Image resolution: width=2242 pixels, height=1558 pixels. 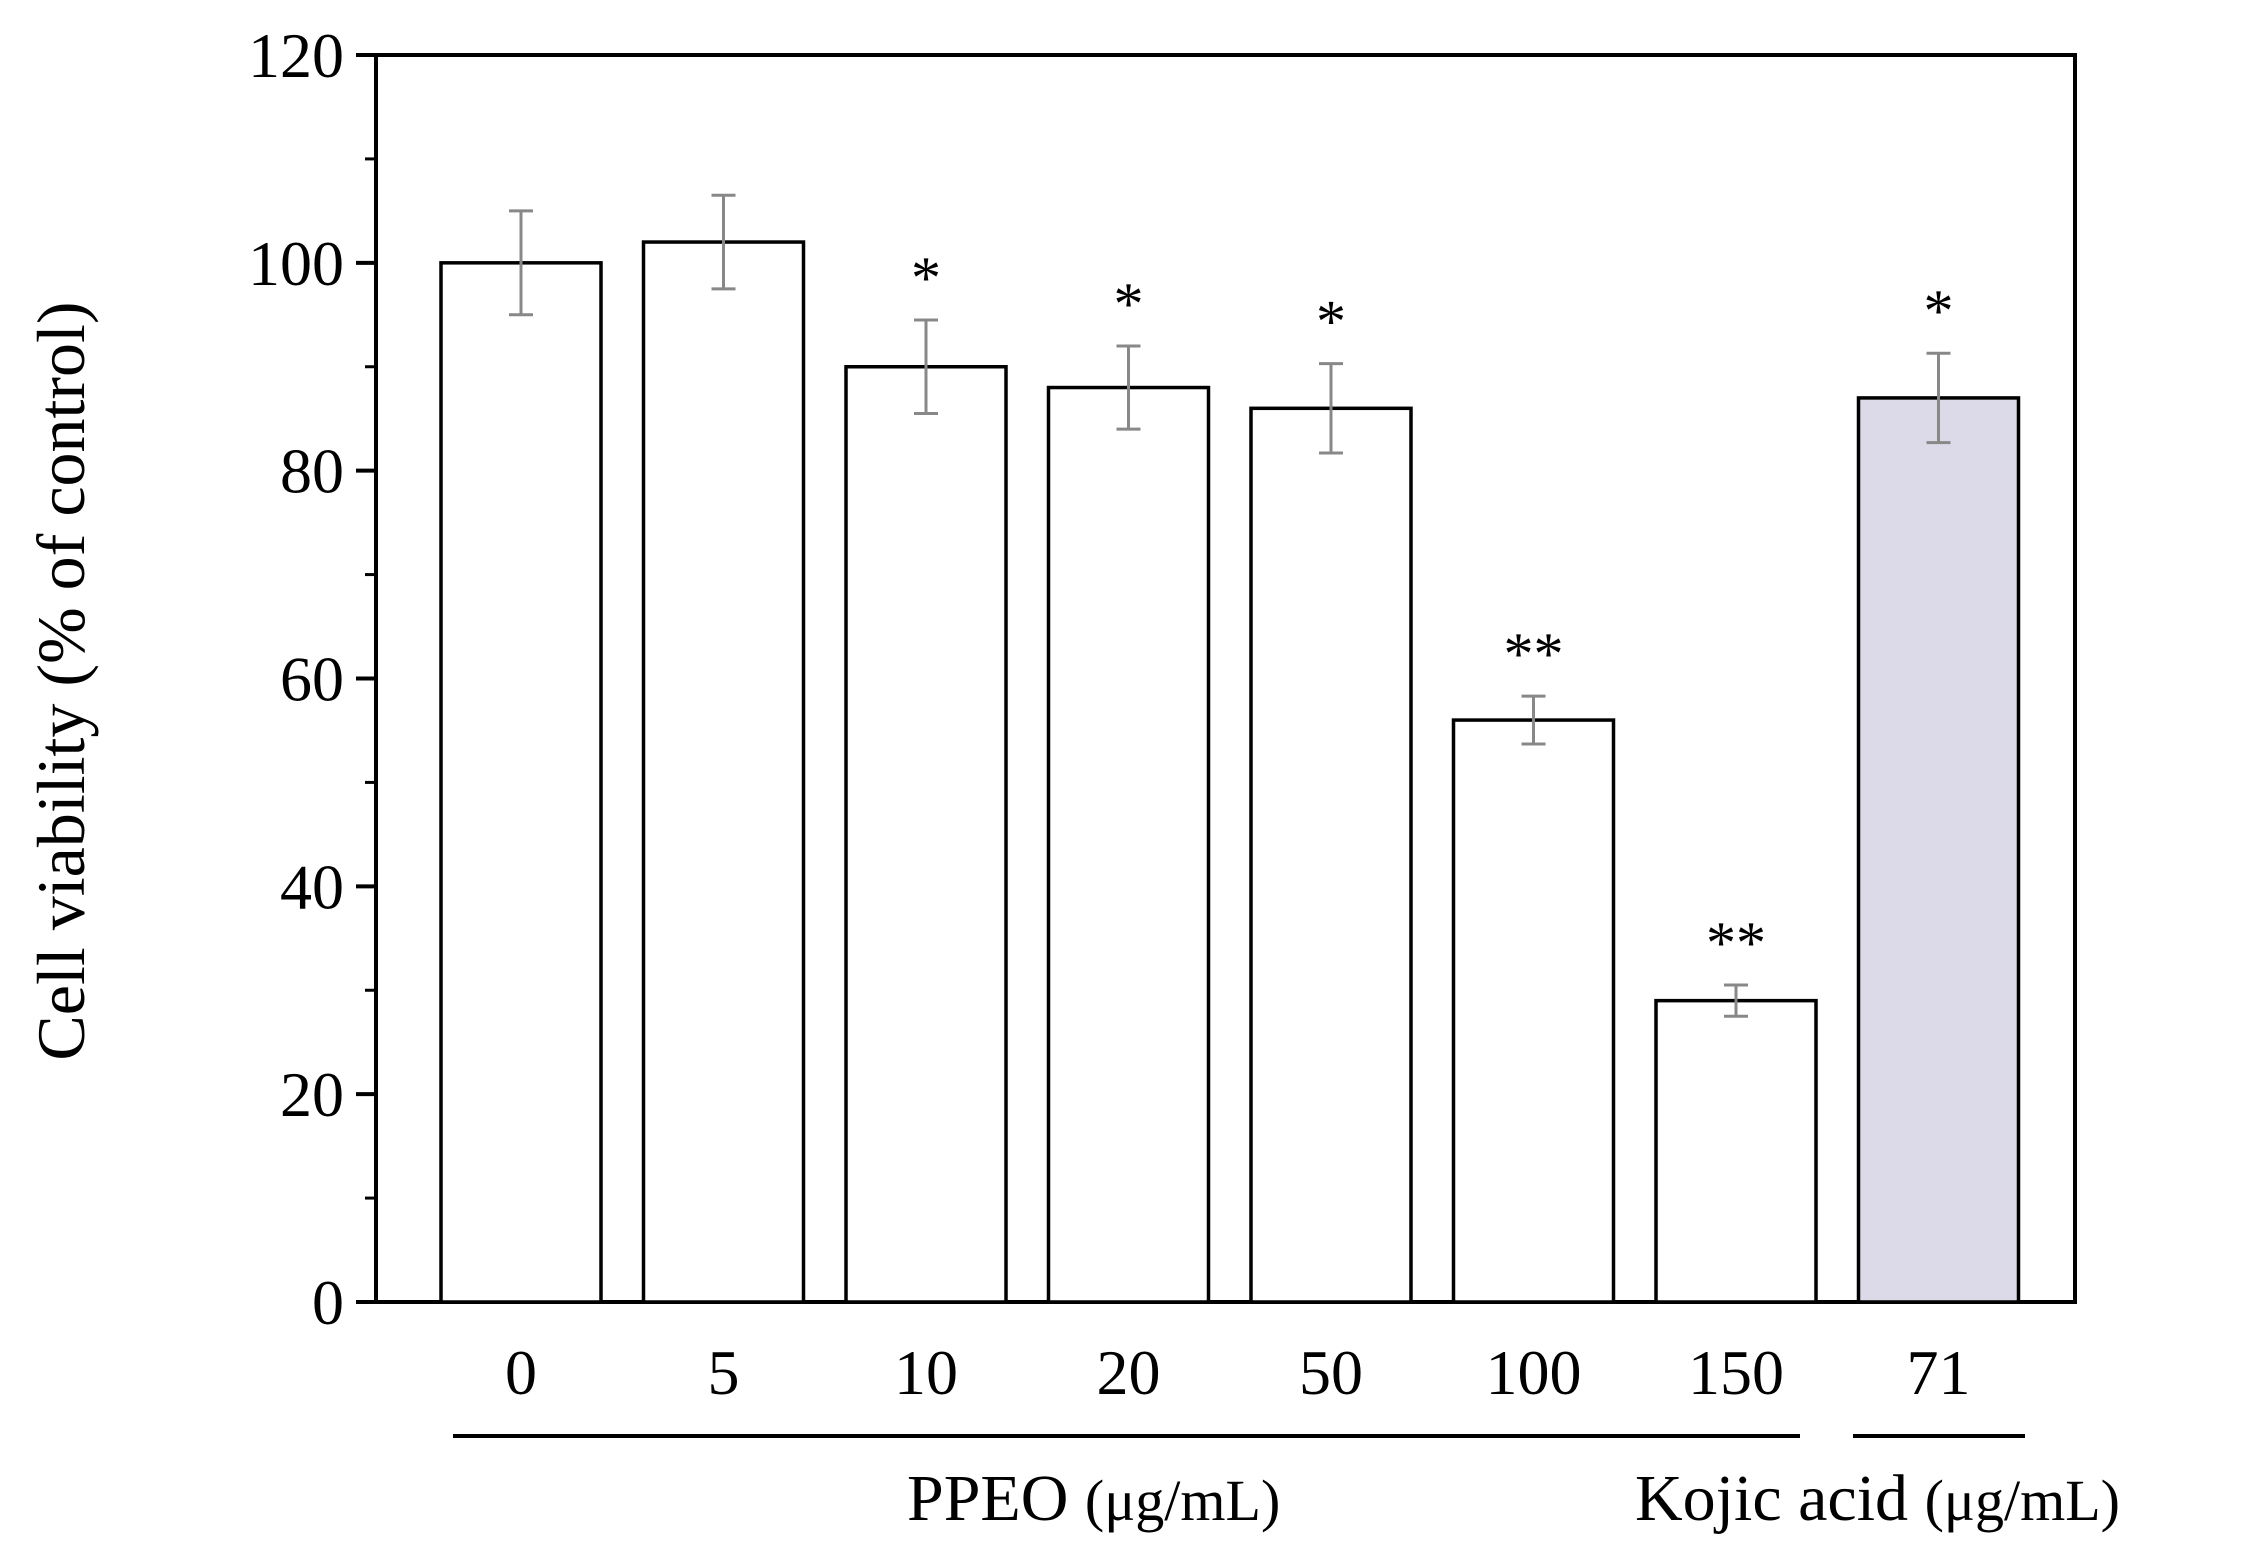 What do you see at coordinates (312, 886) in the screenshot?
I see `y-tick-label: 40` at bounding box center [312, 886].